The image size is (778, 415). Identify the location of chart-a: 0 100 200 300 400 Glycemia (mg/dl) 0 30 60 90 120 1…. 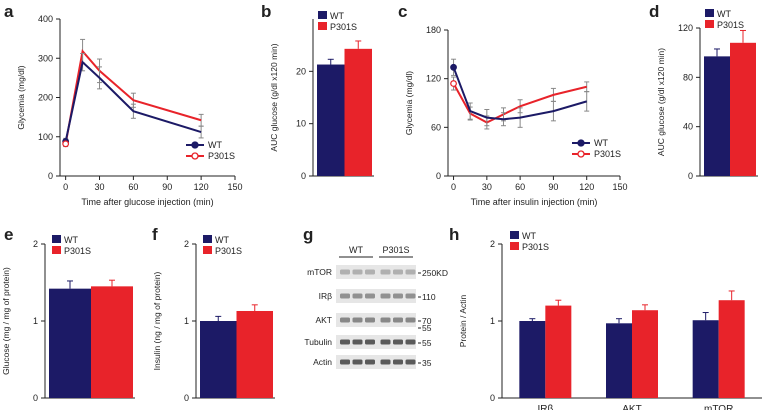
(129, 110).